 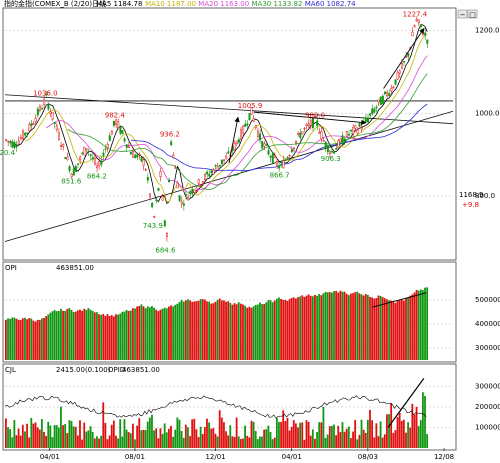 What do you see at coordinates (170, 135) in the screenshot?
I see `high-label: 936.2` at bounding box center [170, 135].